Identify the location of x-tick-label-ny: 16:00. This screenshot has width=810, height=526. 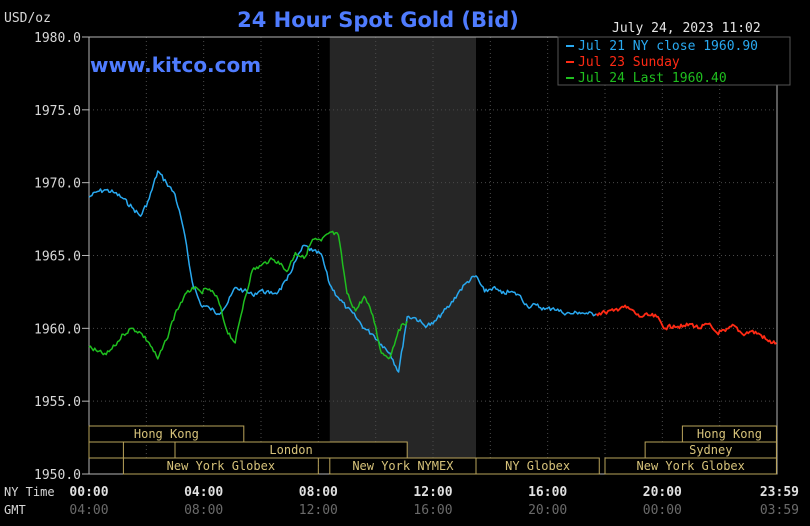
(547, 492).